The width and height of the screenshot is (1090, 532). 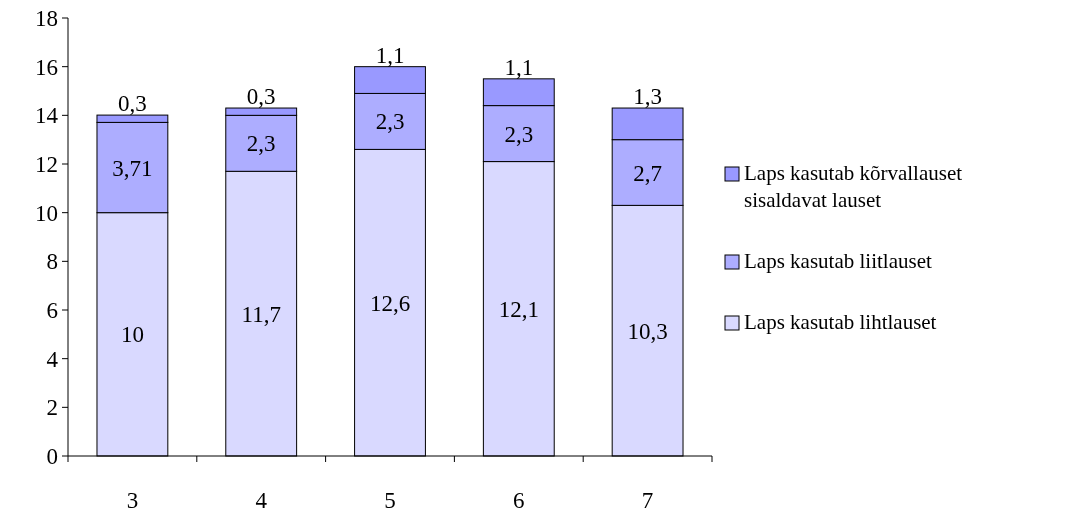 I want to click on legend-label: Laps kasutab lihtlauset, so click(x=840, y=322).